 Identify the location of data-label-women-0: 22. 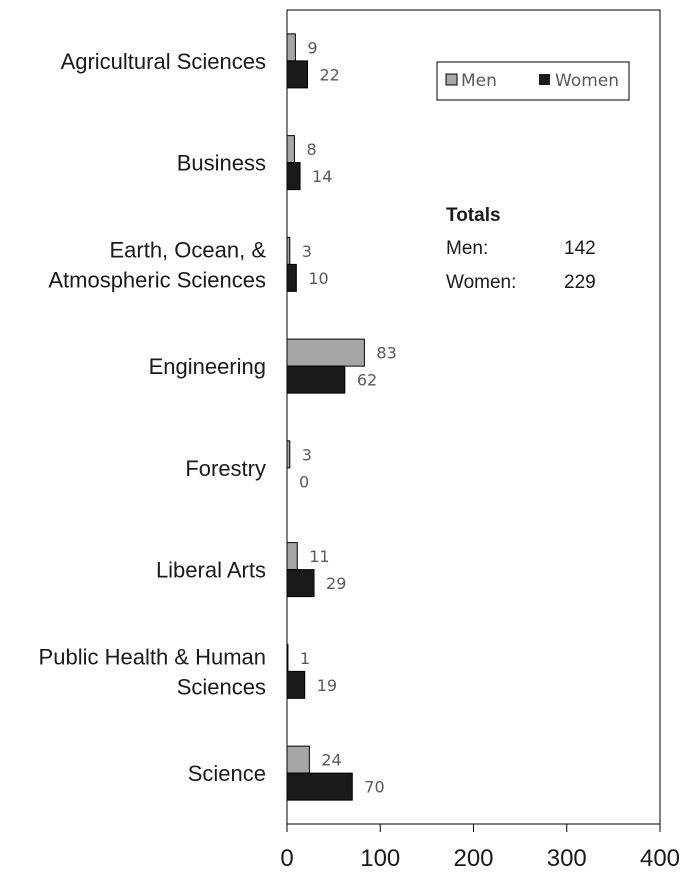
(330, 74).